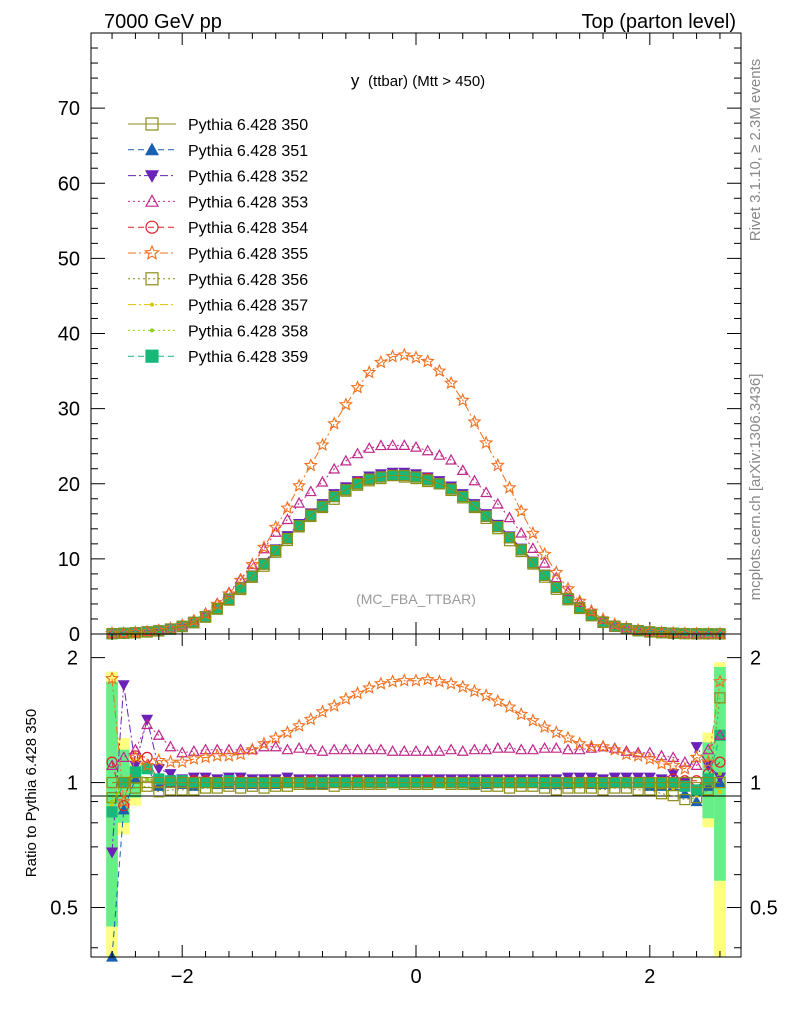 This screenshot has height=1024, width=786. Describe the element at coordinates (218, 177) in the screenshot. I see `legend-item: Pythia 6.428 352` at that location.